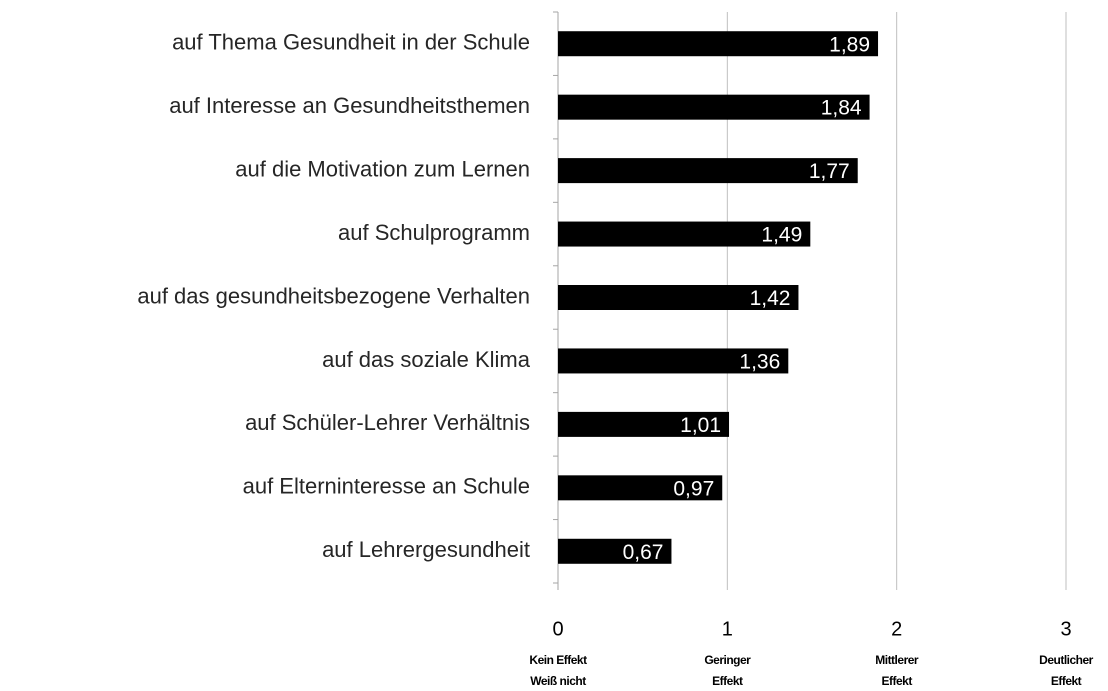 The height and width of the screenshot is (691, 1108). I want to click on x-tick-description: Geringer, so click(727, 660).